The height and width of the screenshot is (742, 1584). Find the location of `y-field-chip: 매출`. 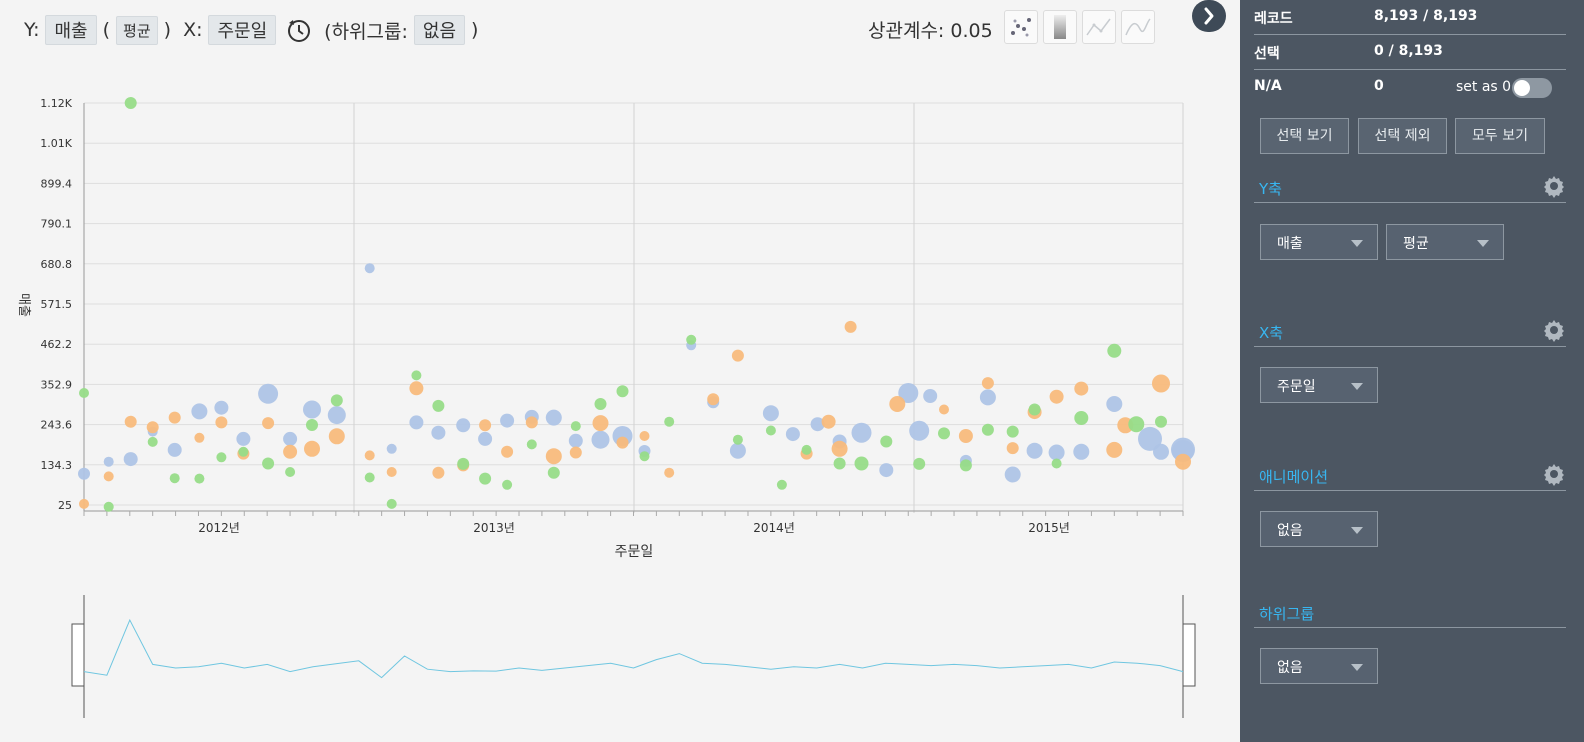

y-field-chip: 매출 is located at coordinates (71, 30).